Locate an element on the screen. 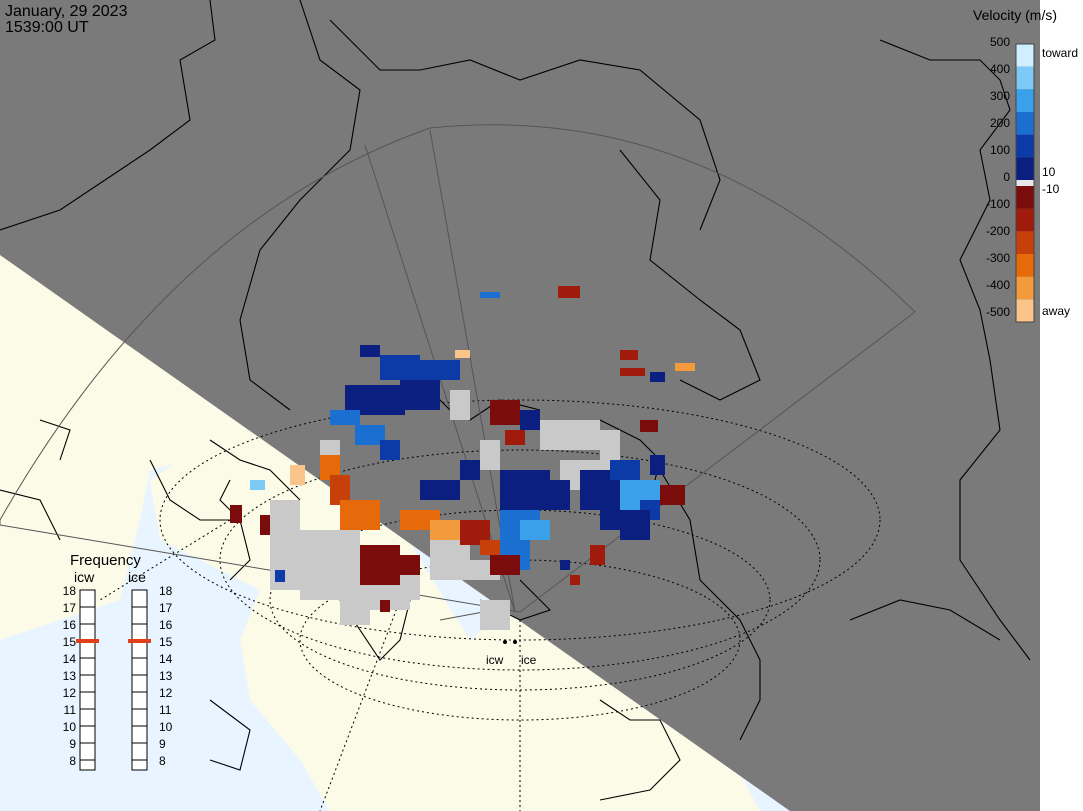 This screenshot has height=811, width=1083. legend-colorbar is located at coordinates (1025, 183).